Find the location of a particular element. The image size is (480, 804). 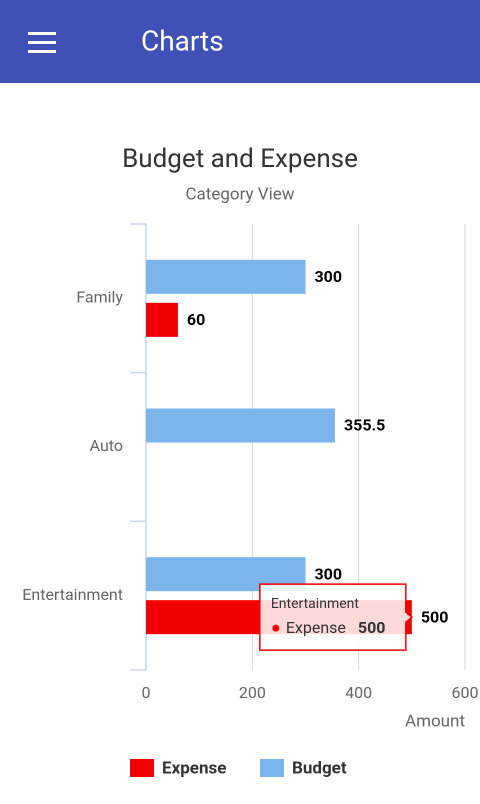

tooltip-box is located at coordinates (336, 617).